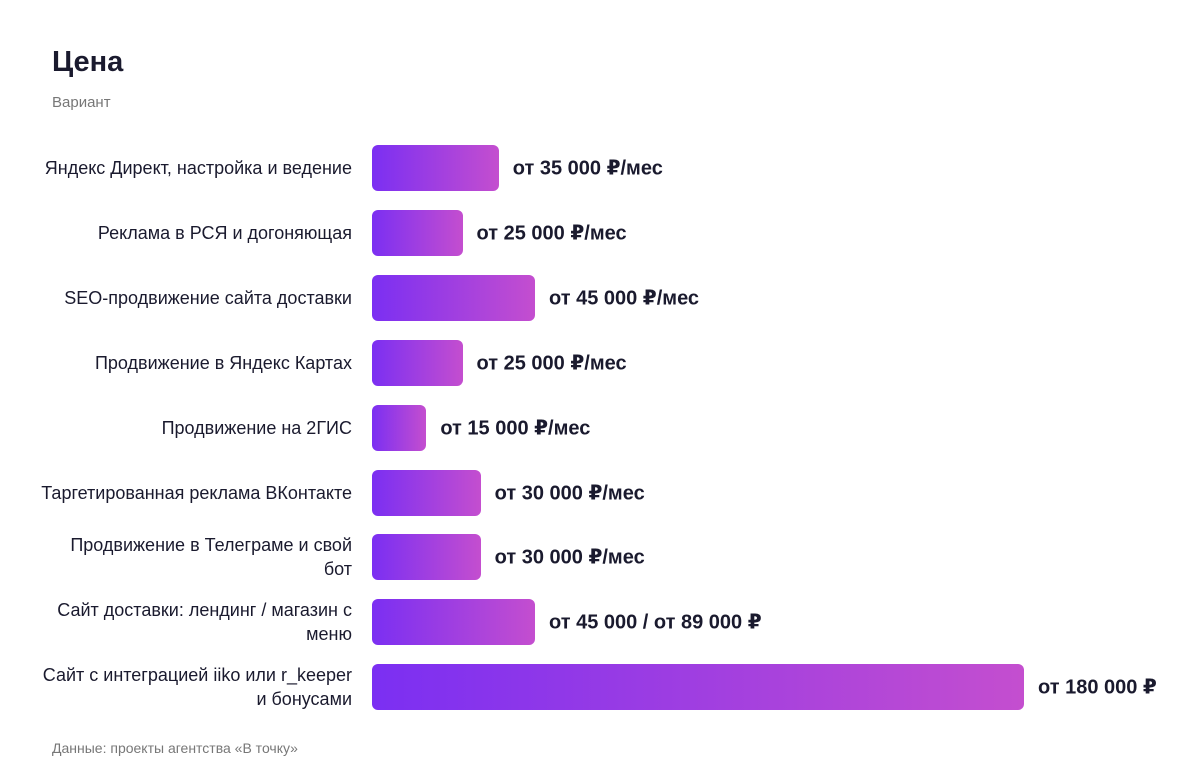  What do you see at coordinates (515, 428) in the screenshot?
I see `value-label: от 15 000 ₽/мес` at bounding box center [515, 428].